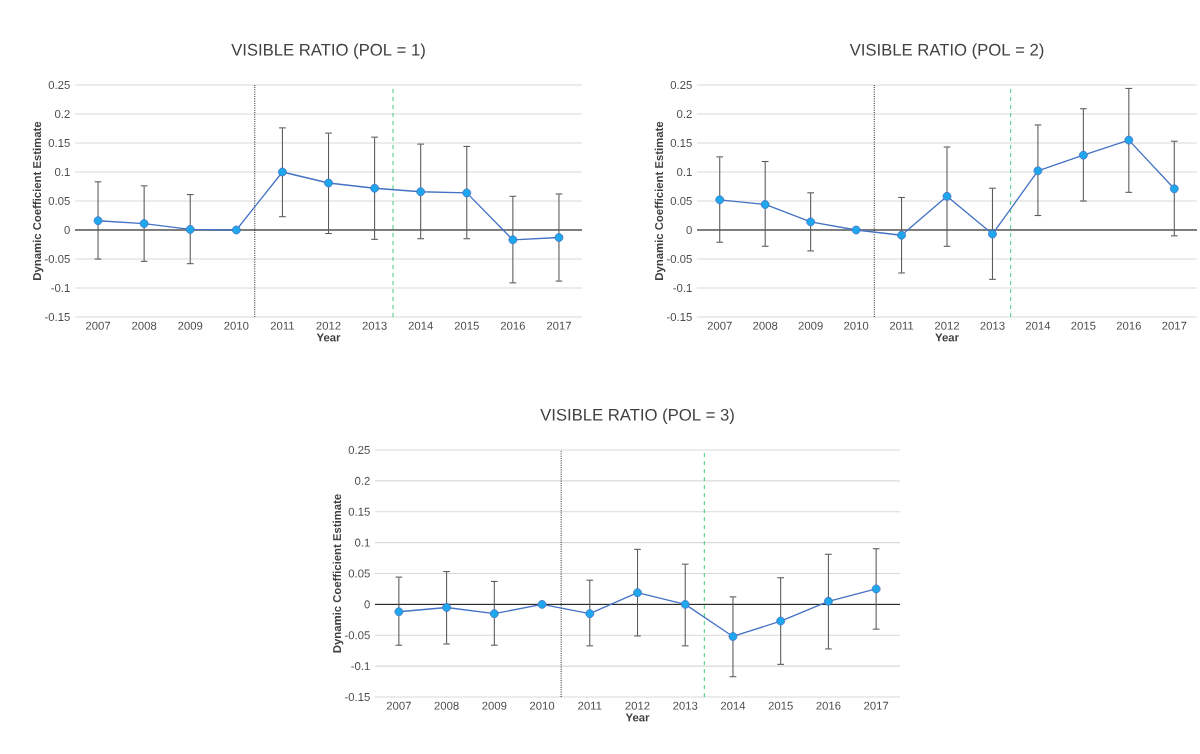 Image resolution: width=1200 pixels, height=754 pixels. What do you see at coordinates (946, 51) in the screenshot?
I see `chart-title: VISIBLE RATIO (POL = 2)` at bounding box center [946, 51].